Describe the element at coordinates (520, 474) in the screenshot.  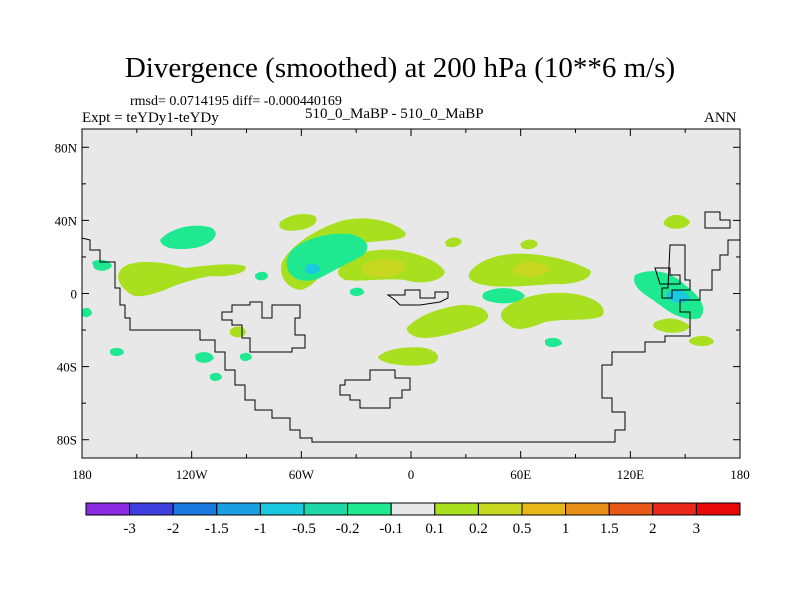
I see `x-tick-label: 60E` at that location.